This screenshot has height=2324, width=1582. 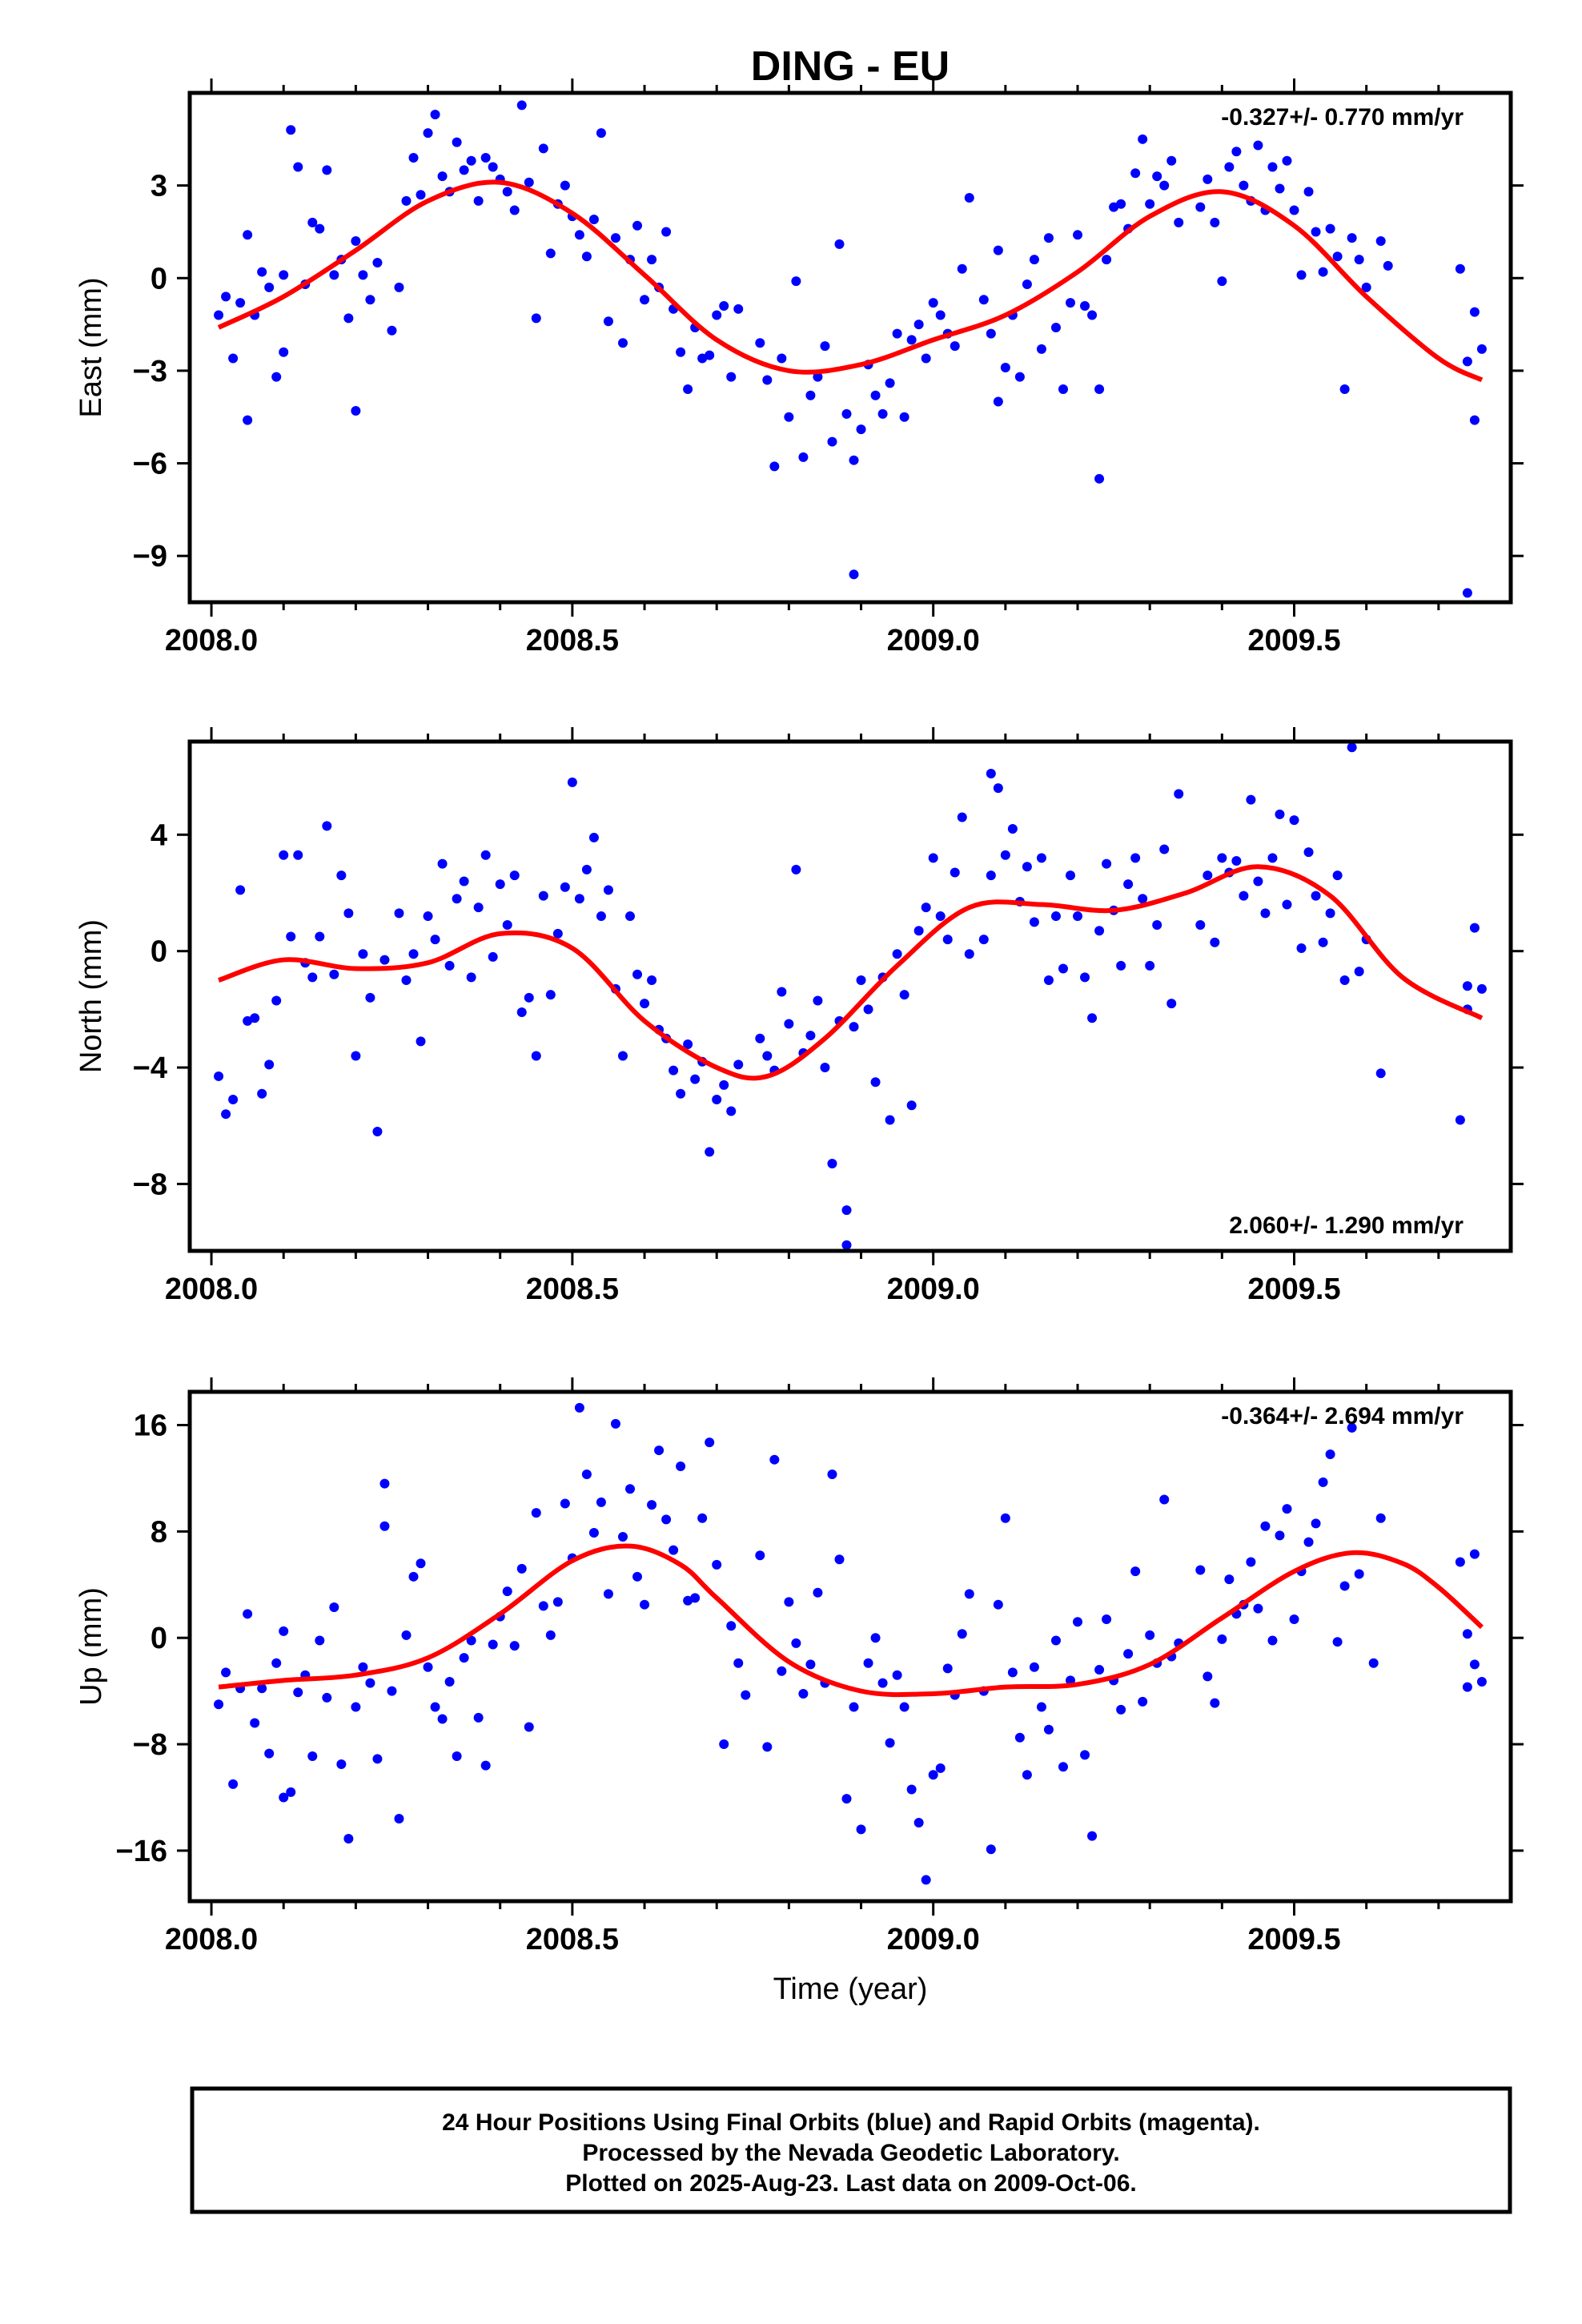 I want to click on fit-curve, so click(x=851, y=1620).